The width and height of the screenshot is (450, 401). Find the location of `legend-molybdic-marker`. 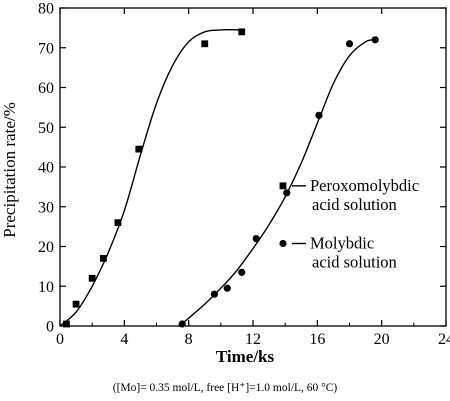

legend-molybdic-marker is located at coordinates (283, 243).